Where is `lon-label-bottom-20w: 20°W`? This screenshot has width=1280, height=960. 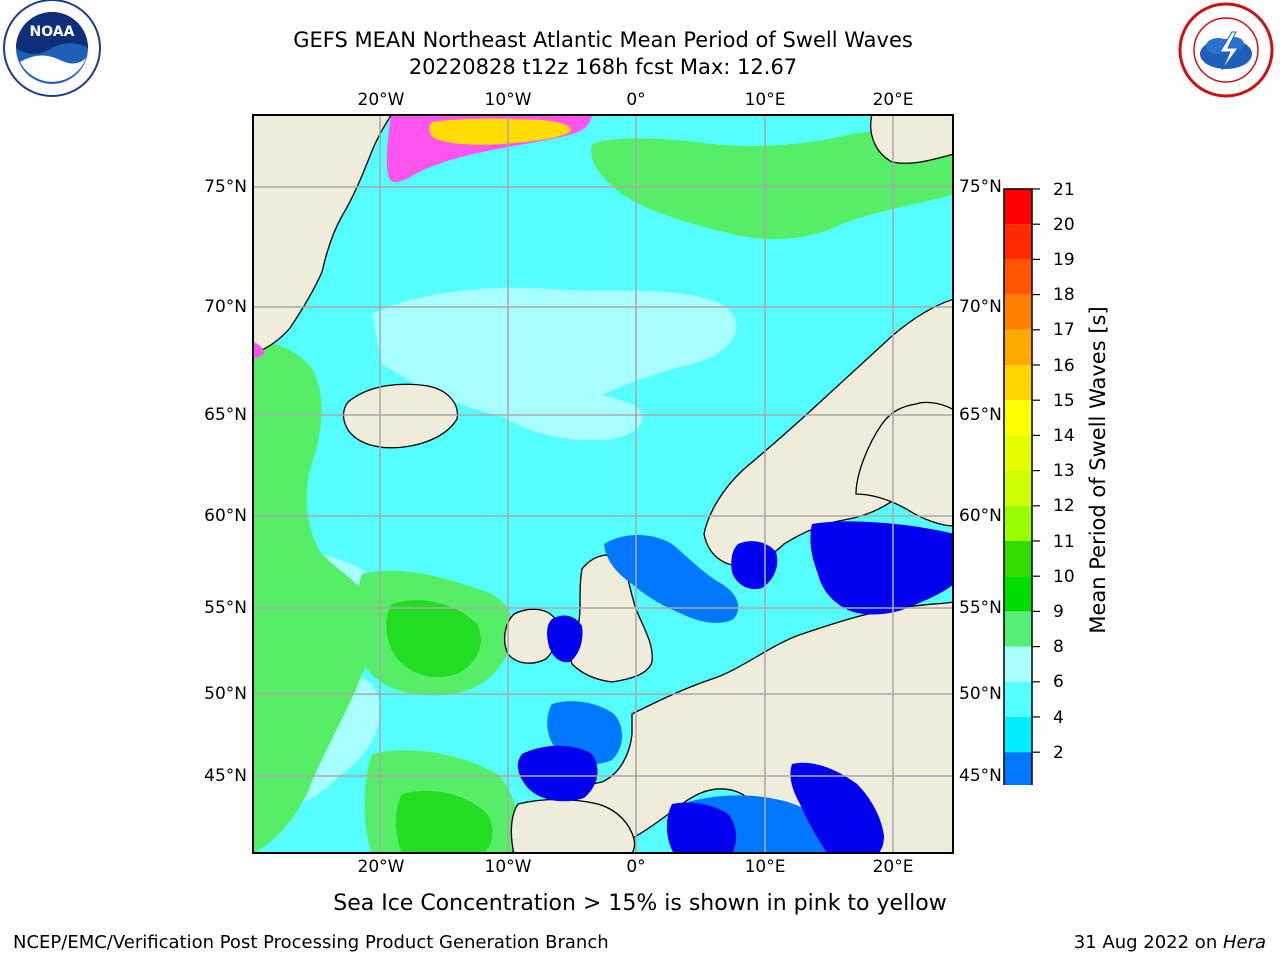 lon-label-bottom-20w: 20°W is located at coordinates (381, 867).